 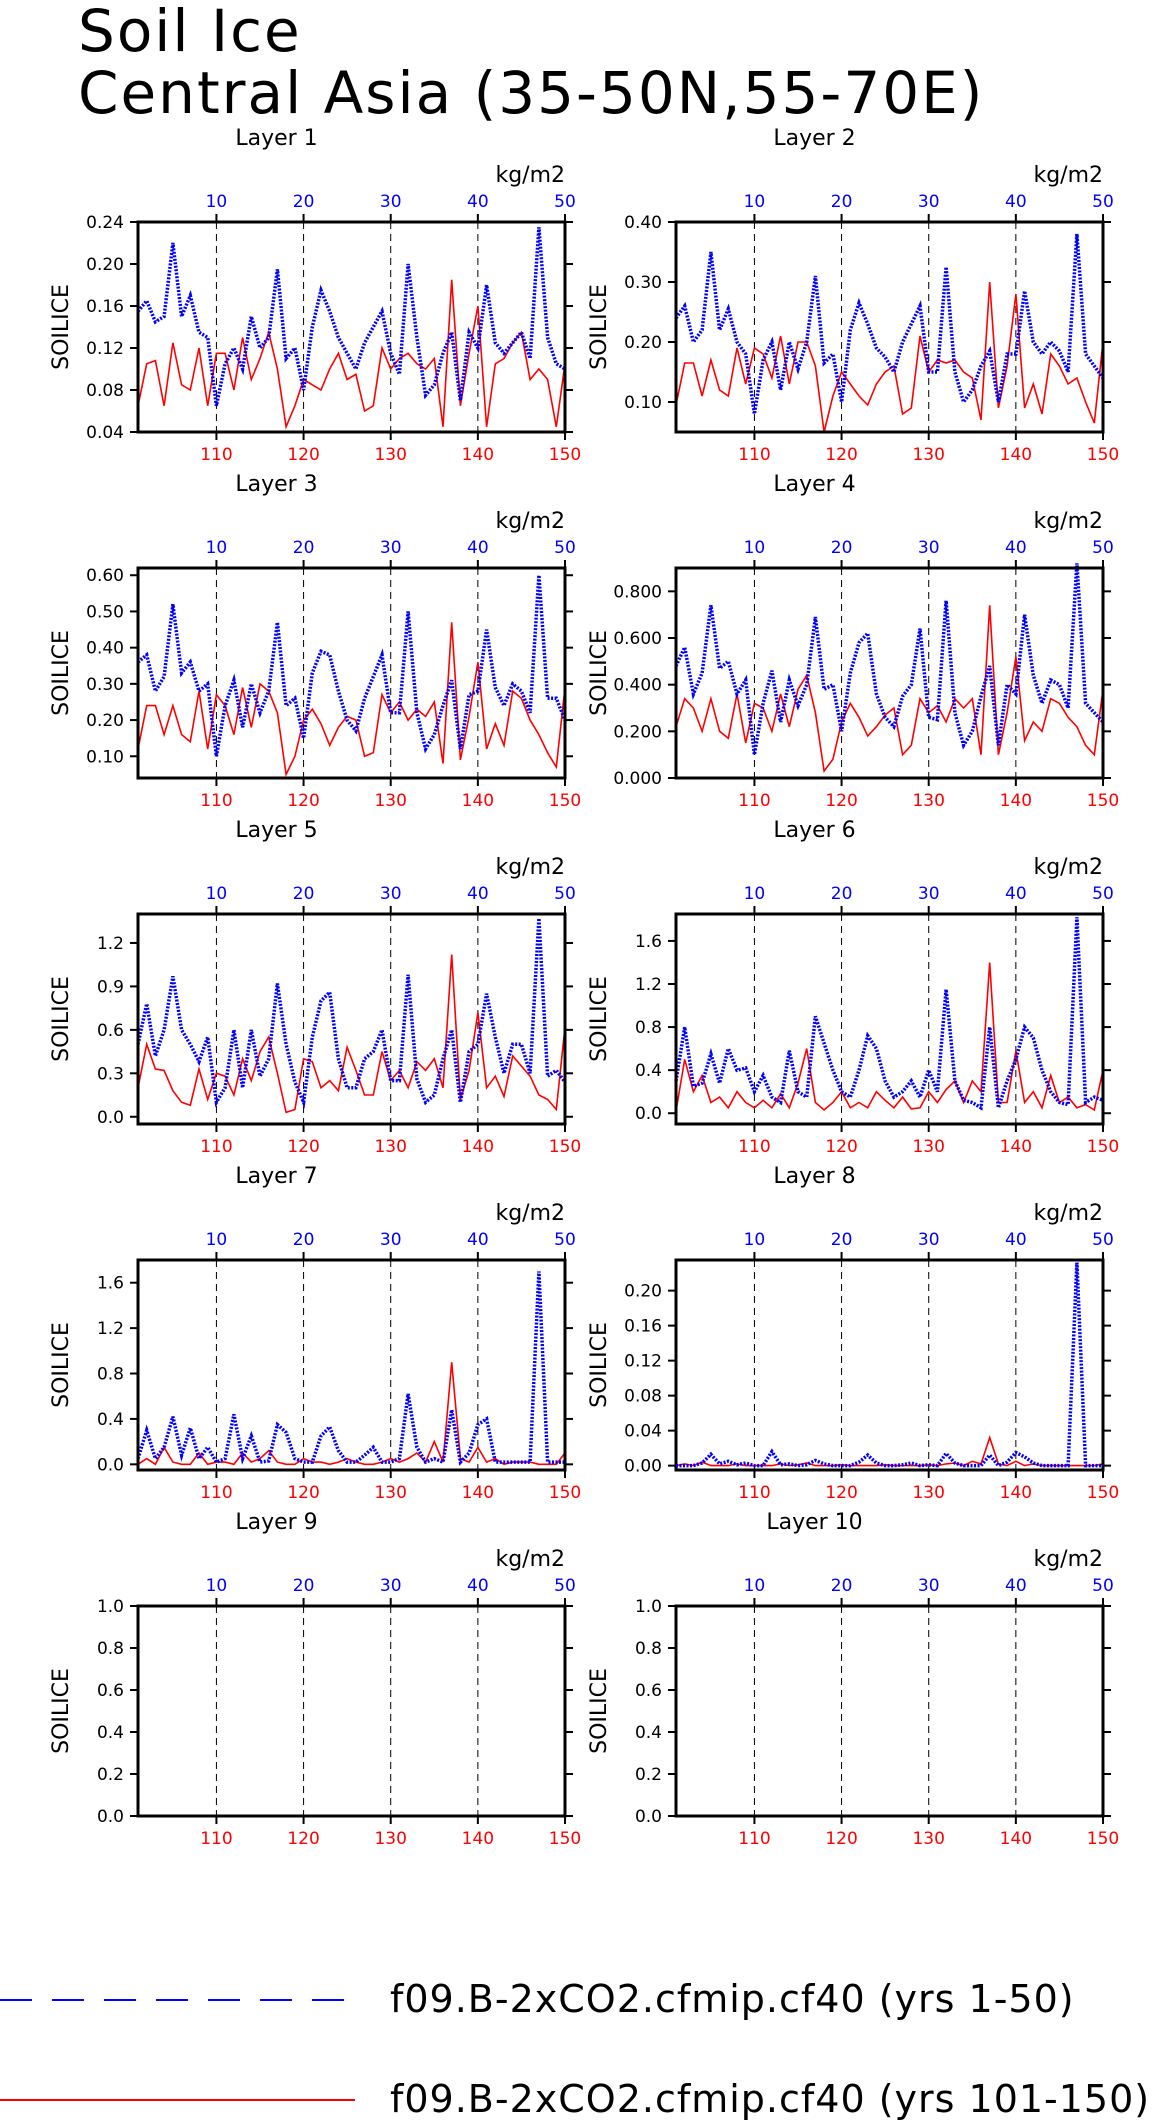 I want to click on panel-title: Layer 4, so click(x=814, y=484).